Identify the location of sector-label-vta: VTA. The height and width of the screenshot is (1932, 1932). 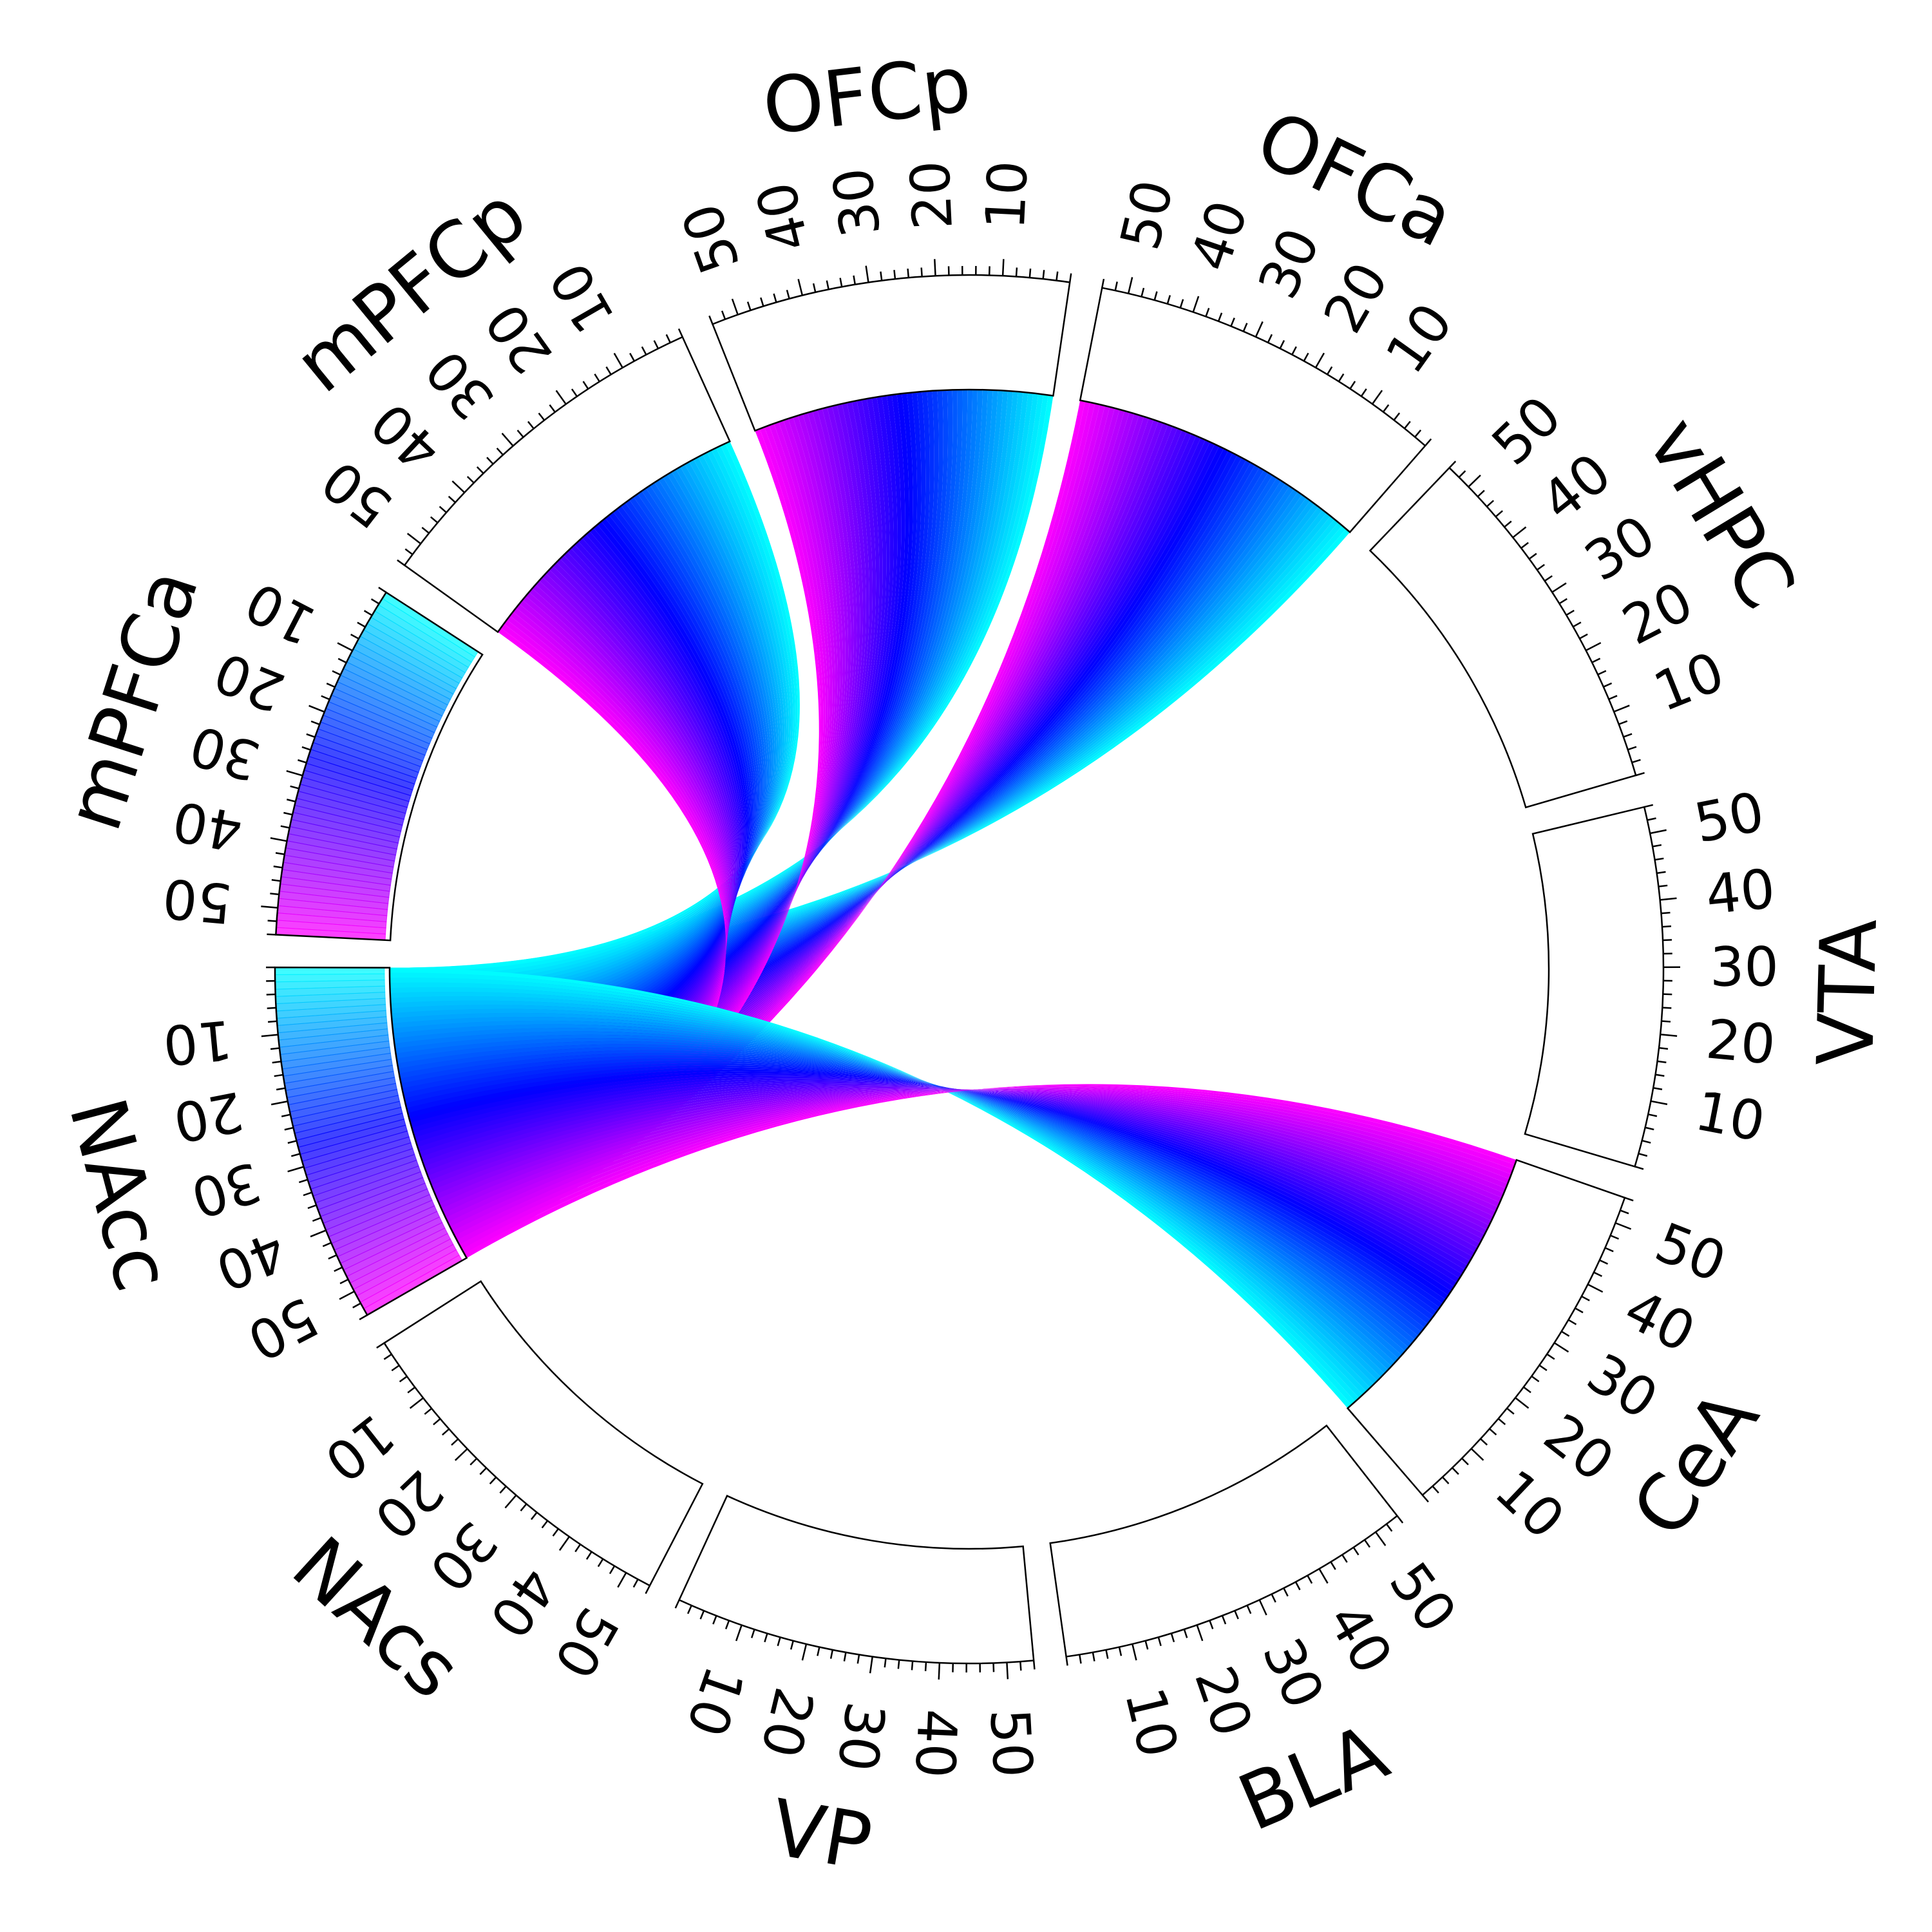
(1848, 993).